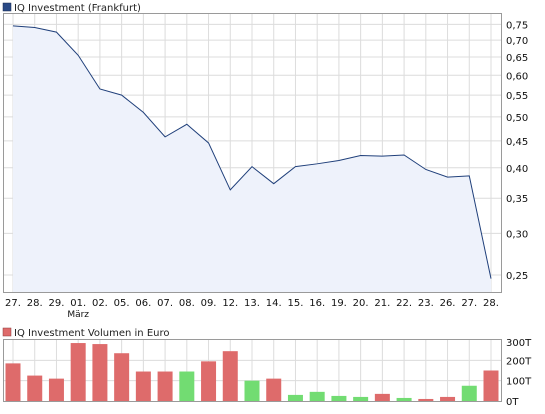  I want to click on price-x-tick-label: 16., so click(317, 303).